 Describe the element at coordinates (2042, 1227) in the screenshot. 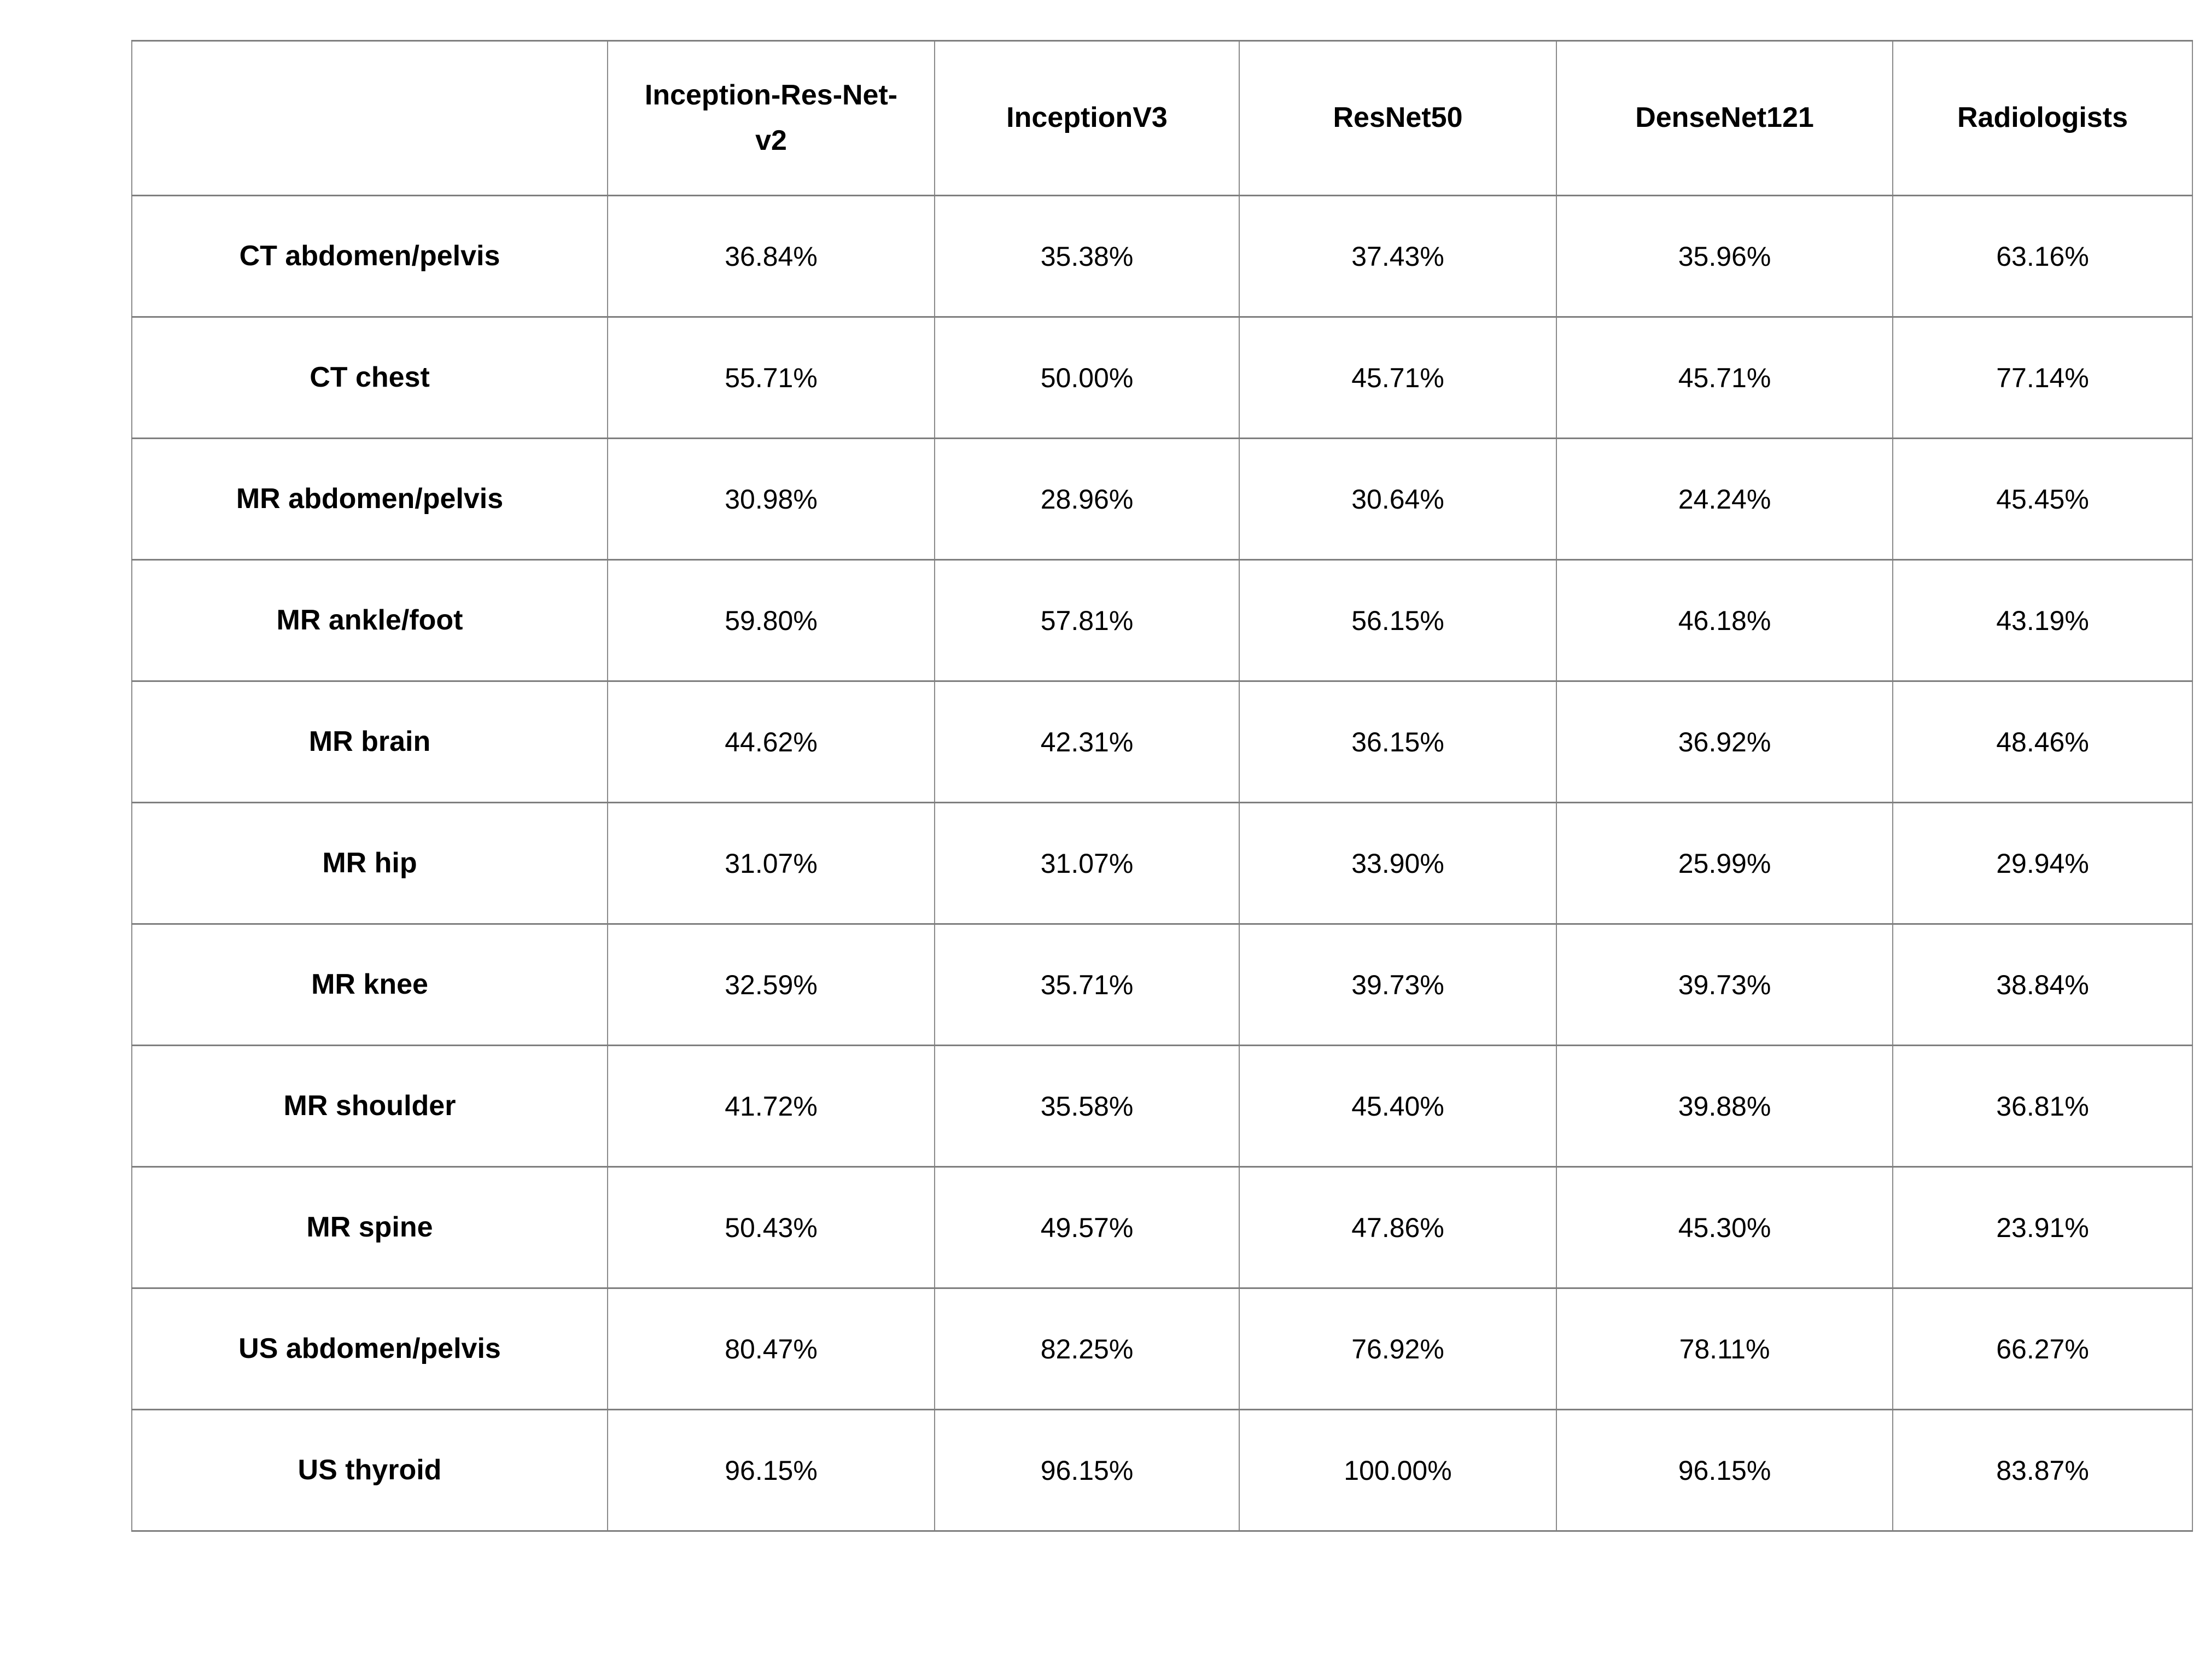

I see `data-cell: 23.91%` at that location.